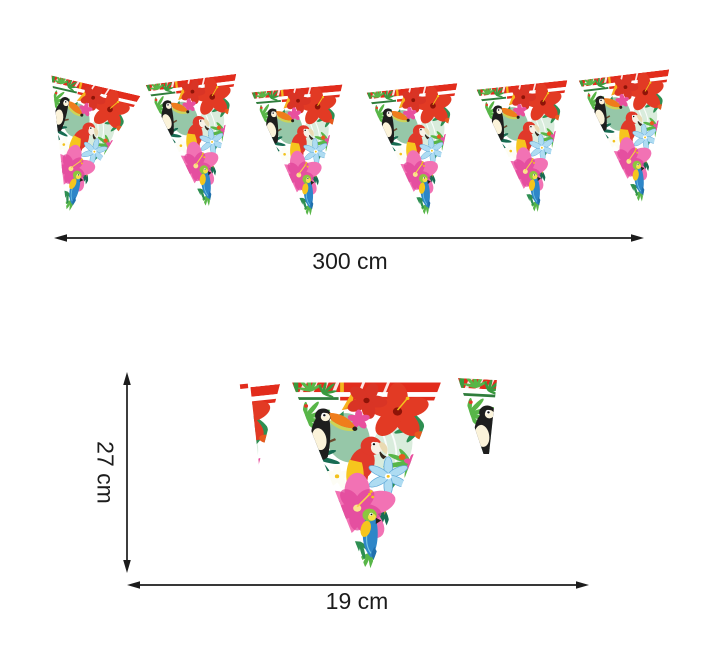 The height and width of the screenshot is (645, 701). What do you see at coordinates (484, 474) in the screenshot?
I see `closeup-right-partial-flag` at bounding box center [484, 474].